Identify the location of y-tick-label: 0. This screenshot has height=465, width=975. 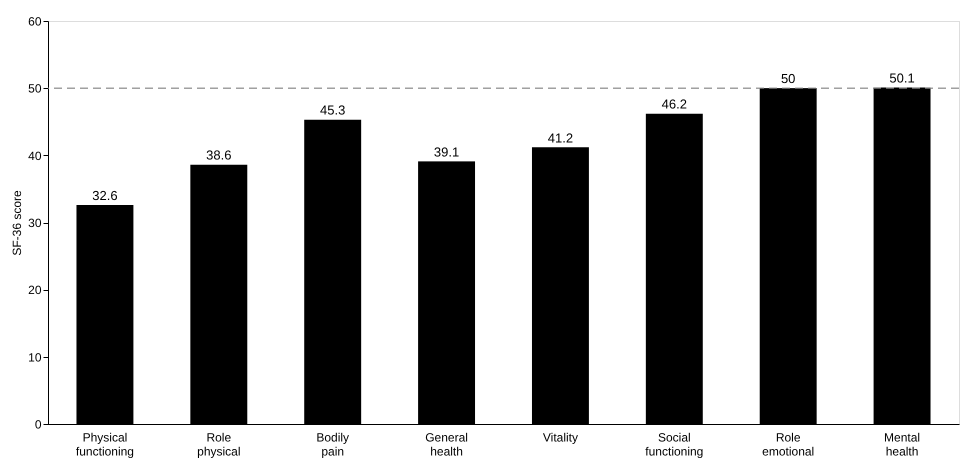
(38, 425).